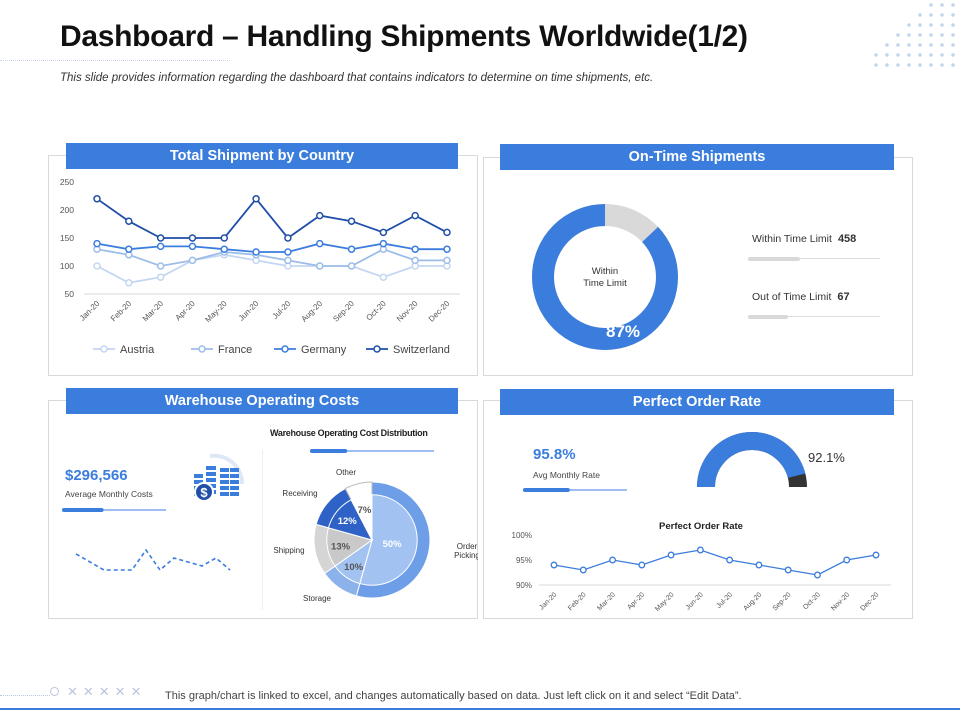  I want to click on header-divider, so click(115, 60).